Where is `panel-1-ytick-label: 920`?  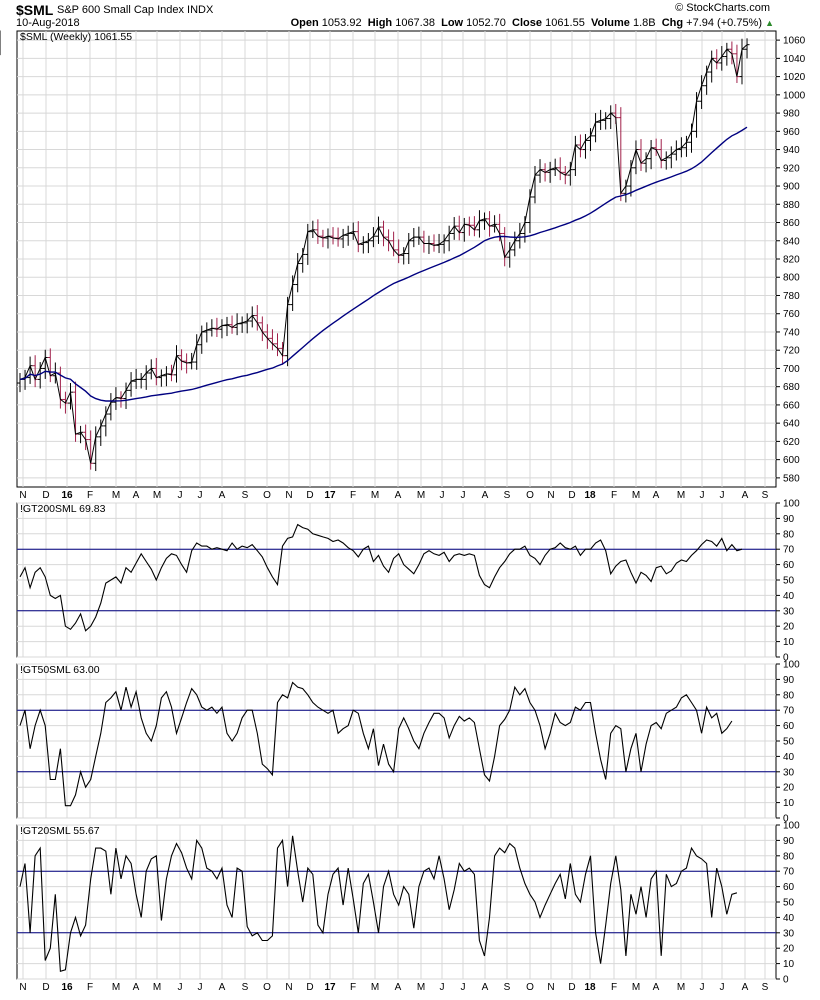
panel-1-ytick-label: 920 is located at coordinates (791, 168).